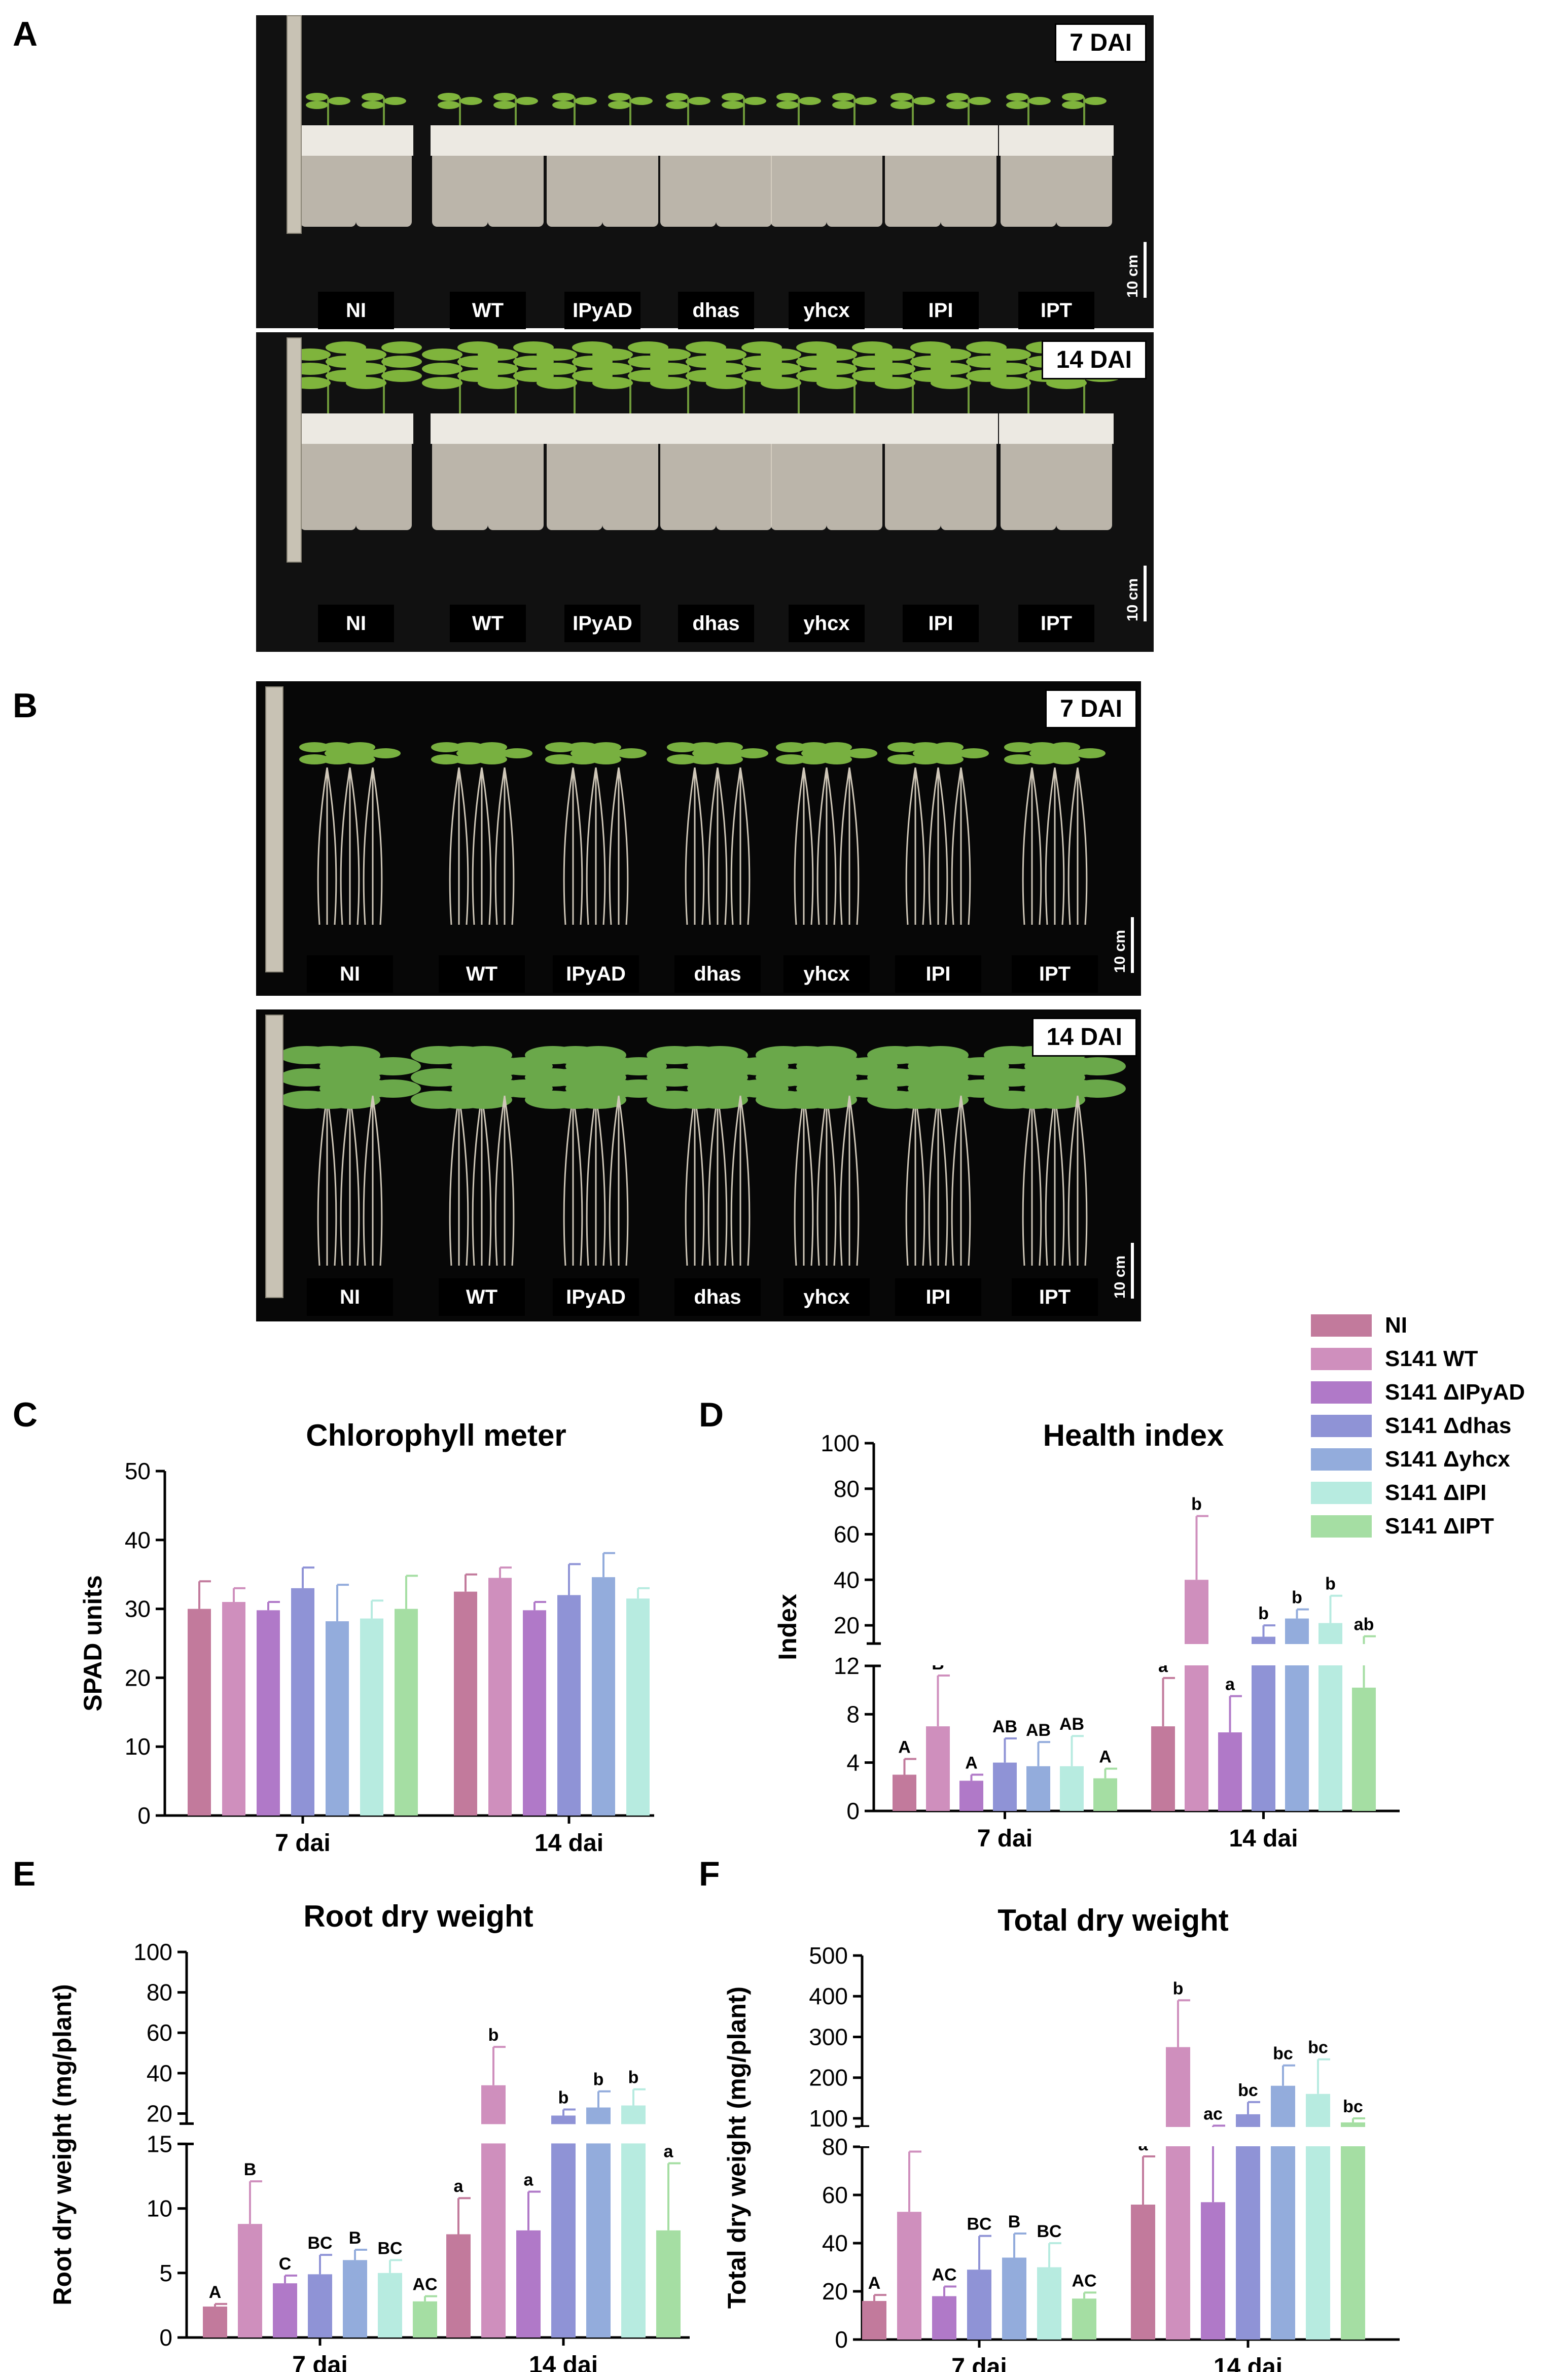 This screenshot has height=2372, width=1568. Describe the element at coordinates (596, 1297) in the screenshot. I see `treatment-label-ipyad: IPyAD` at that location.